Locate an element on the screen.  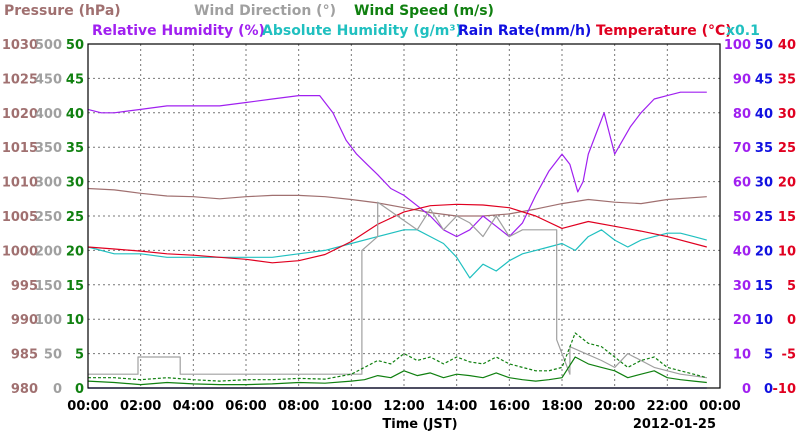
x-tick-label: 08:00 is located at coordinates (298, 406).